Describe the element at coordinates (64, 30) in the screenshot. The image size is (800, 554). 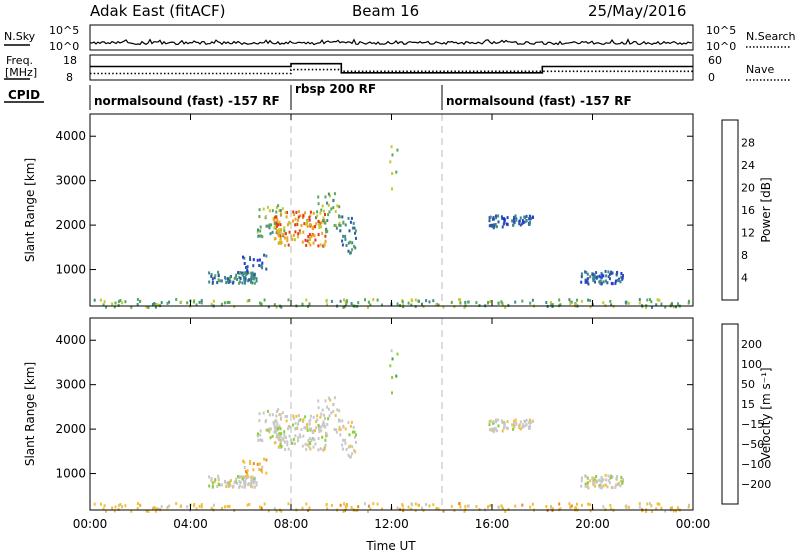
I see `nsky-tick-high: 10^5` at that location.